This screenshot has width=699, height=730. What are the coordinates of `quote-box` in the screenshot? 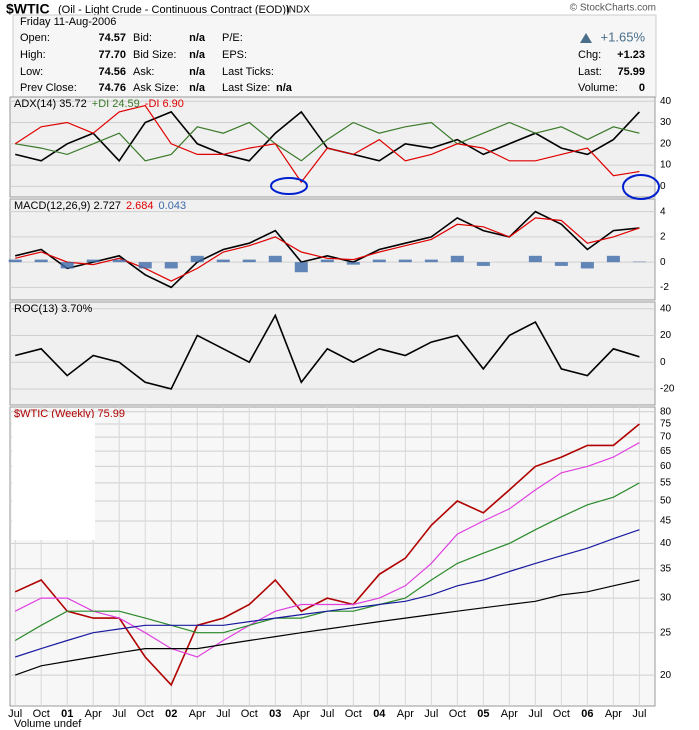 It's located at (334, 56).